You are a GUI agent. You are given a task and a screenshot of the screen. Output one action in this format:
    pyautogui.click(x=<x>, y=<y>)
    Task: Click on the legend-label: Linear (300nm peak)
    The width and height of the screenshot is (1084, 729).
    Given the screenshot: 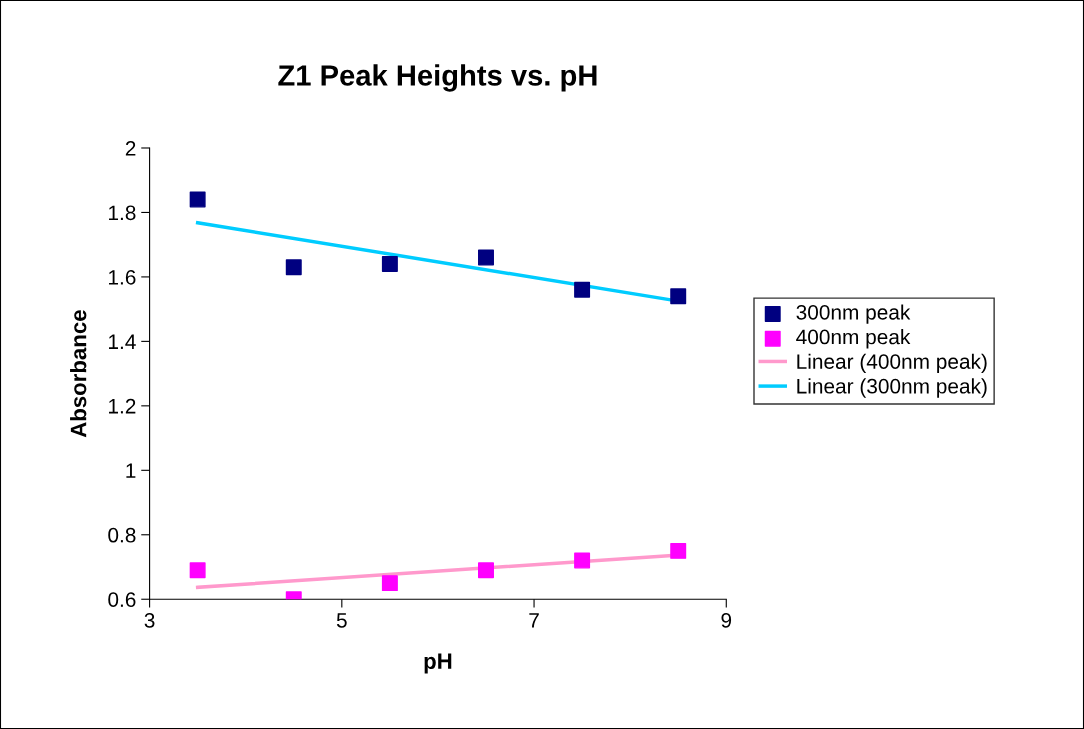 What is the action you would take?
    pyautogui.click(x=892, y=388)
    